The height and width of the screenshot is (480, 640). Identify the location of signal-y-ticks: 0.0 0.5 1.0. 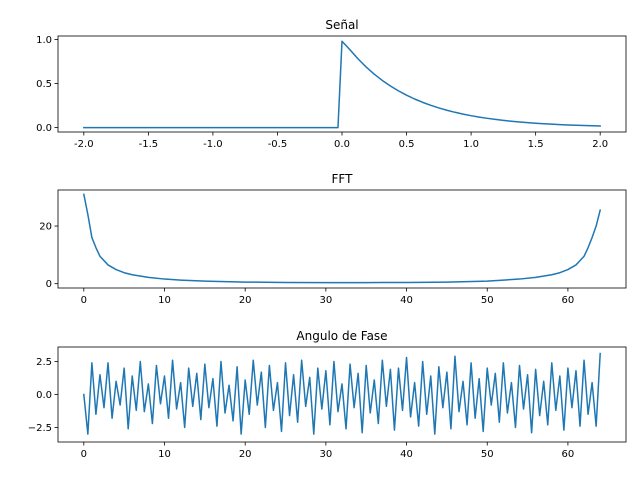
(47, 84).